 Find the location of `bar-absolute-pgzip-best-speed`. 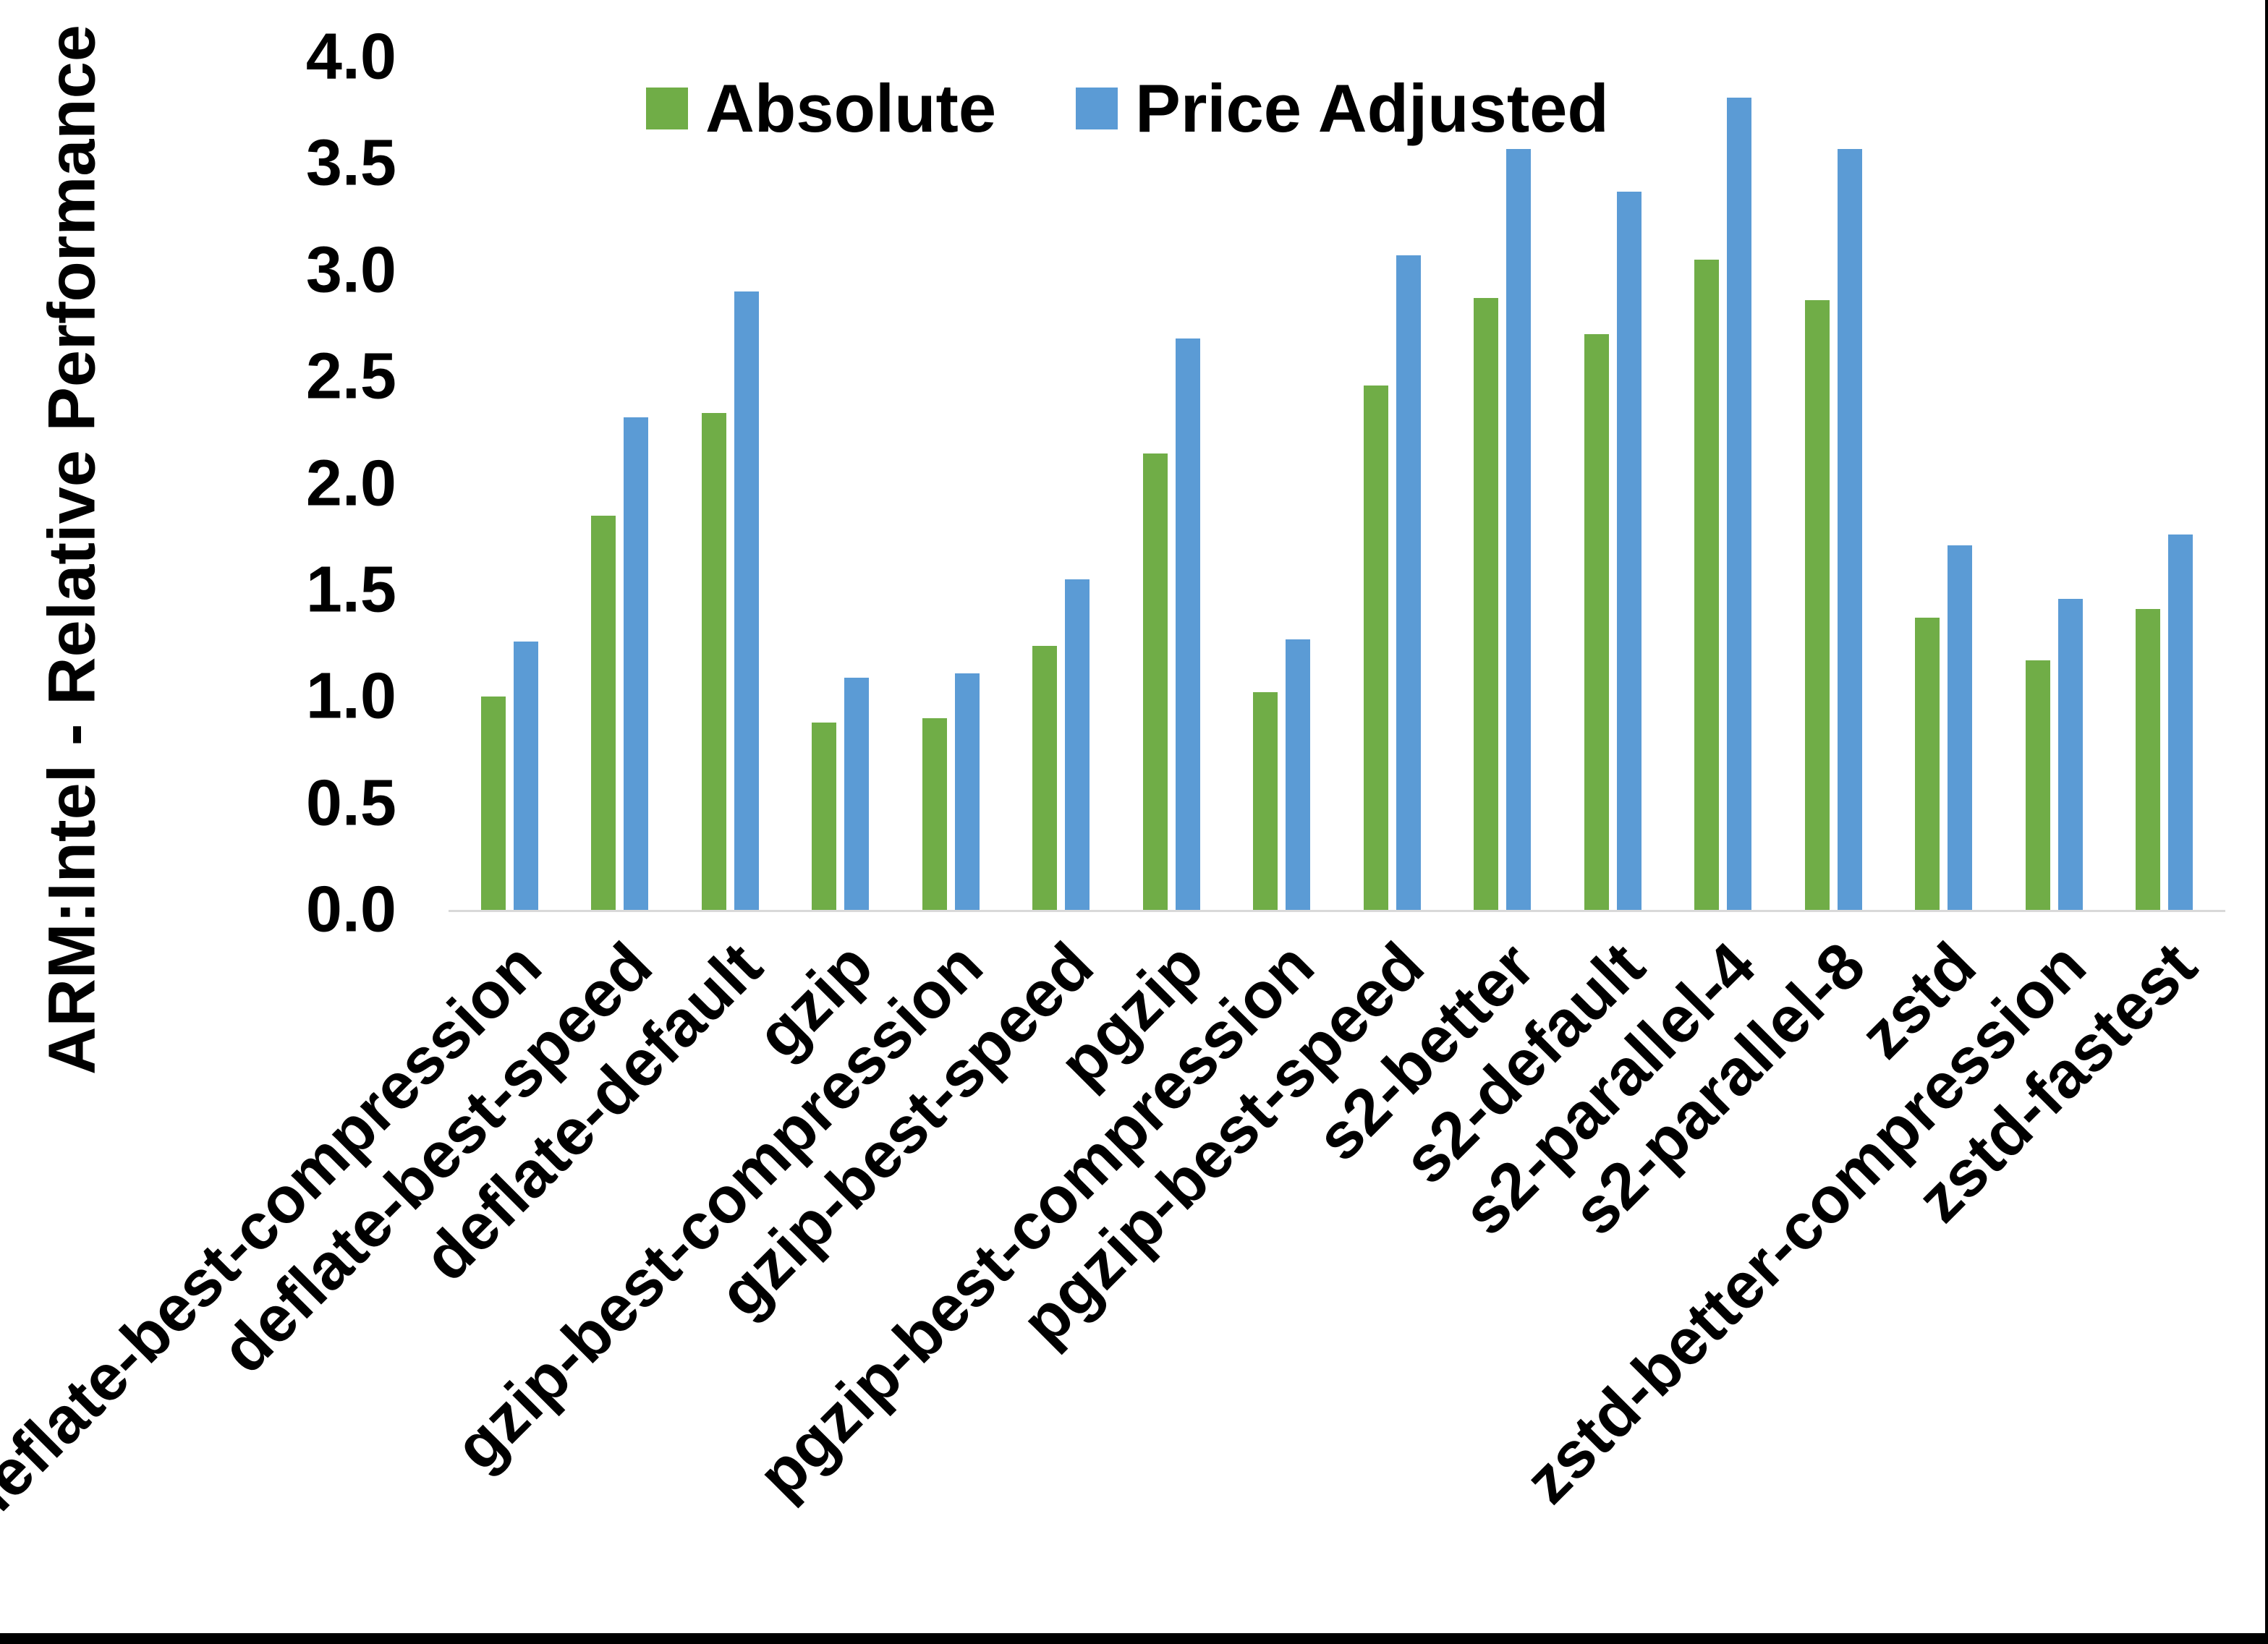

bar-absolute-pgzip-best-speed is located at coordinates (1375, 647).